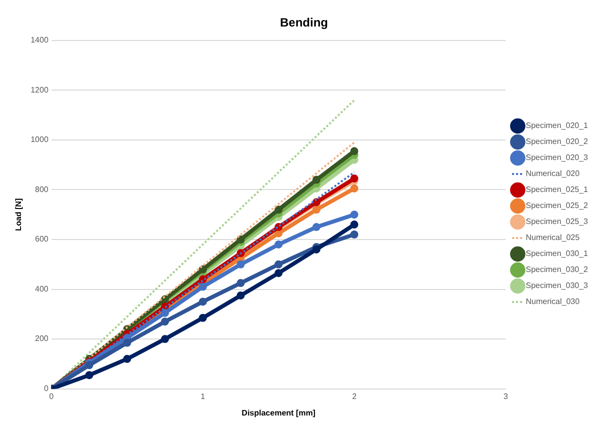 The height and width of the screenshot is (426, 608). Describe the element at coordinates (557, 157) in the screenshot. I see `legend-label: Specimen_020_3` at that location.